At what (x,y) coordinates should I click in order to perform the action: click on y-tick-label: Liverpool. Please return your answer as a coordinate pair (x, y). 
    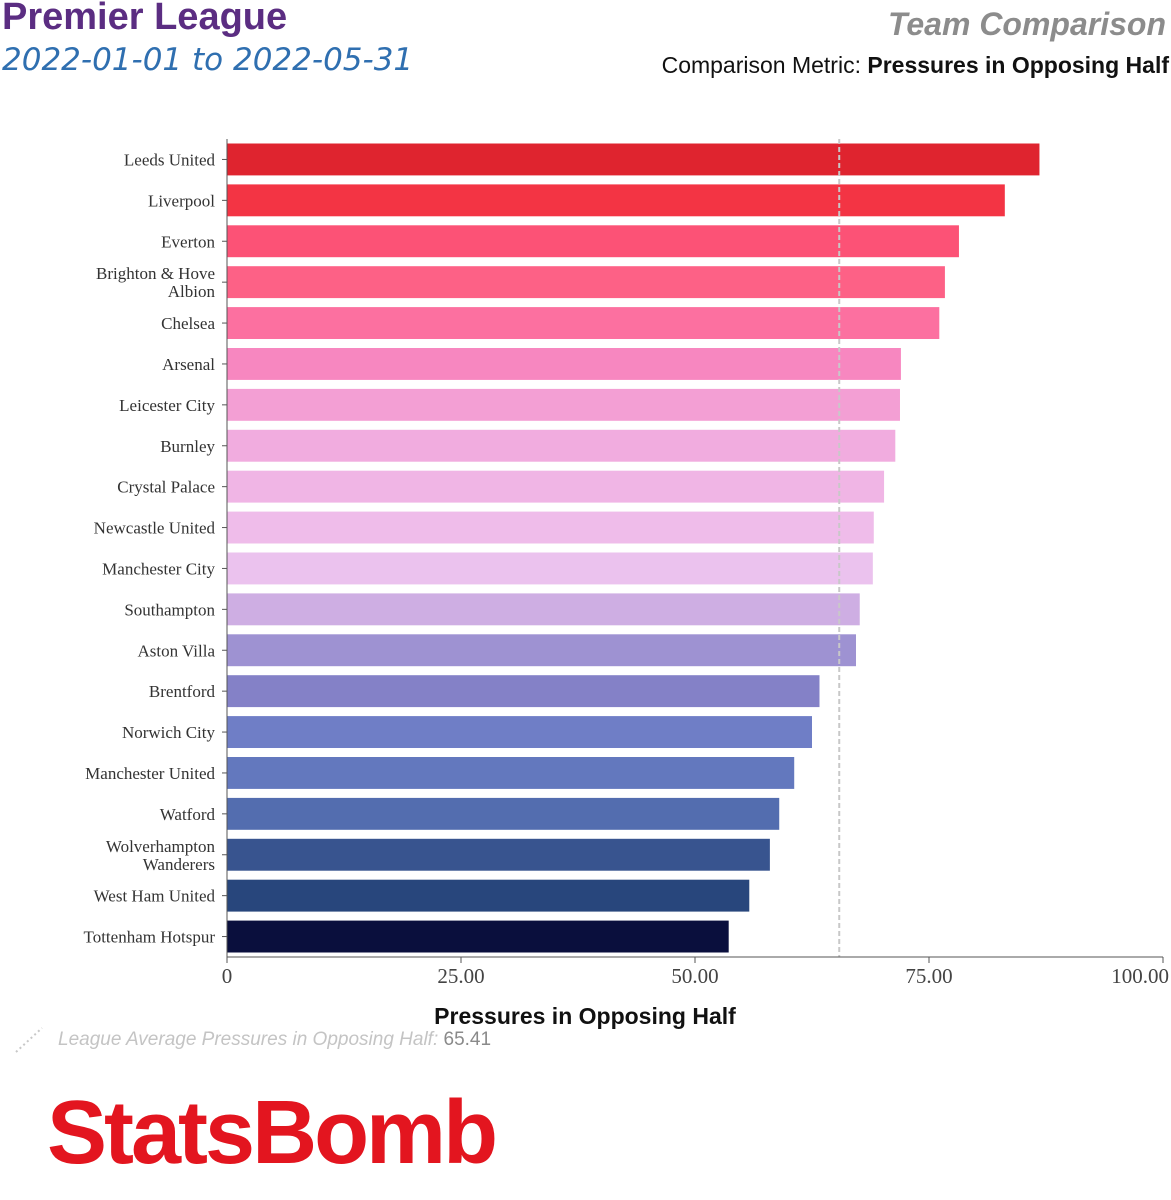
    Looking at the image, I should click on (181, 200).